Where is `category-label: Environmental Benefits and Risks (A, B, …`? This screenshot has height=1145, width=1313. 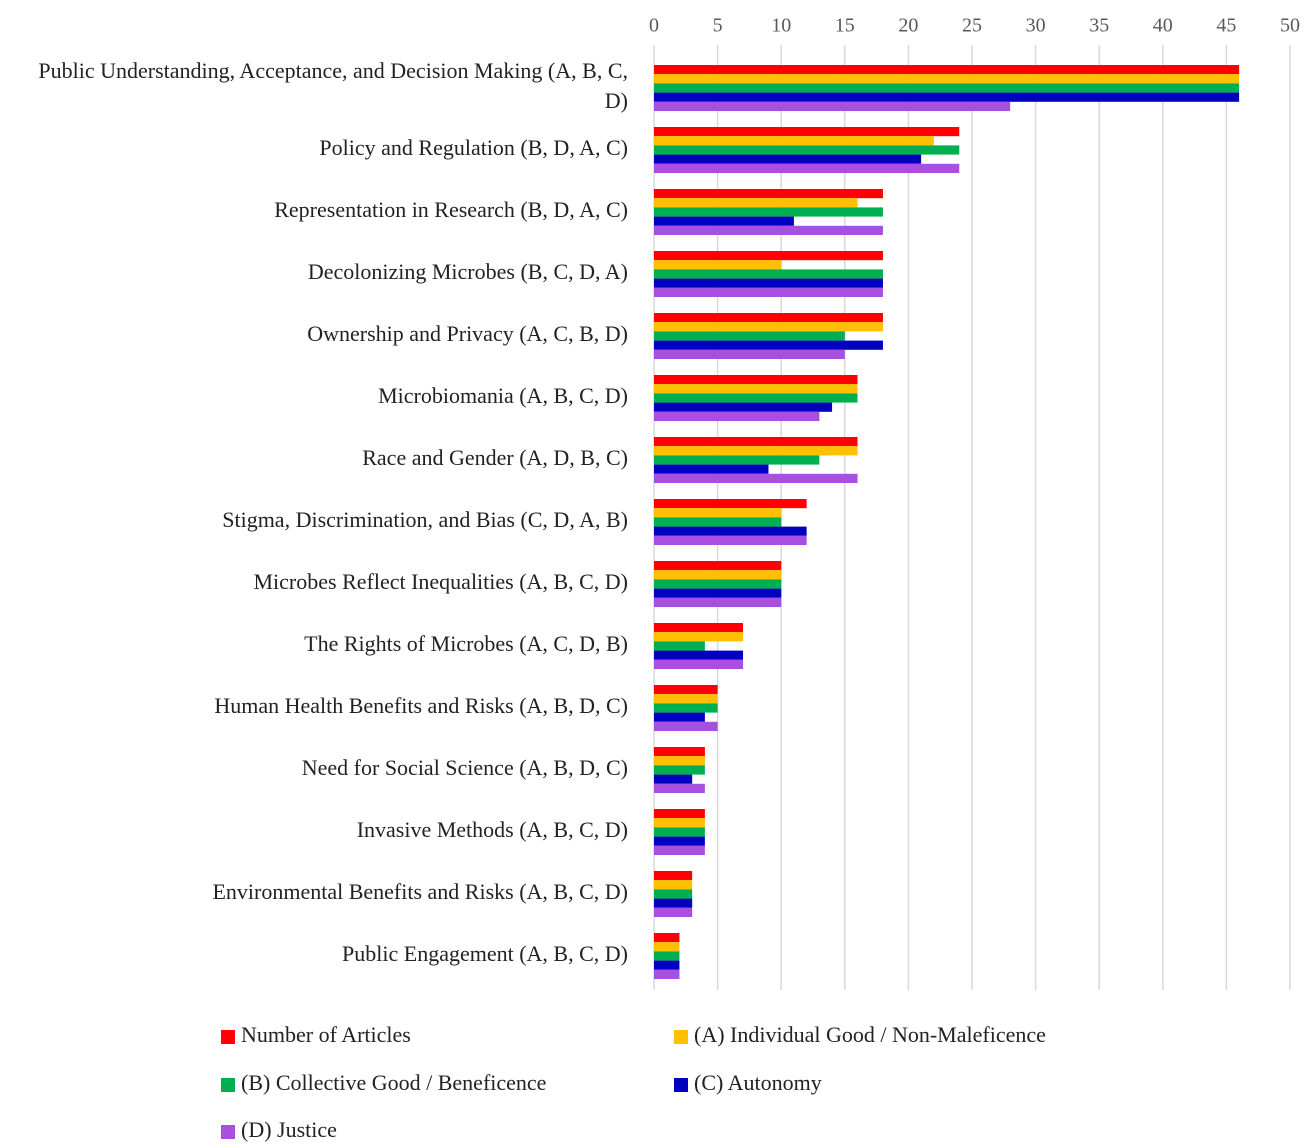 category-label: Environmental Benefits and Risks (A, B, … is located at coordinates (420, 891).